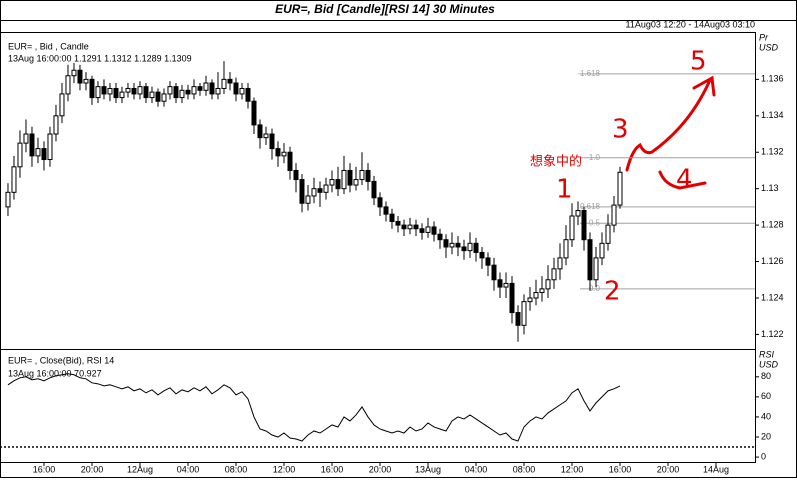 The height and width of the screenshot is (483, 797). What do you see at coordinates (766, 376) in the screenshot?
I see `y-tick-label: 80` at bounding box center [766, 376].